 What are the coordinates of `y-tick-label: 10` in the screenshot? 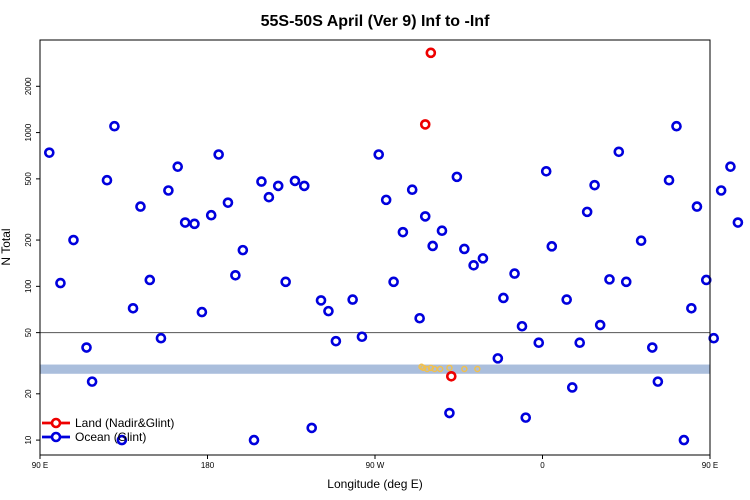 It's located at (28, 439).